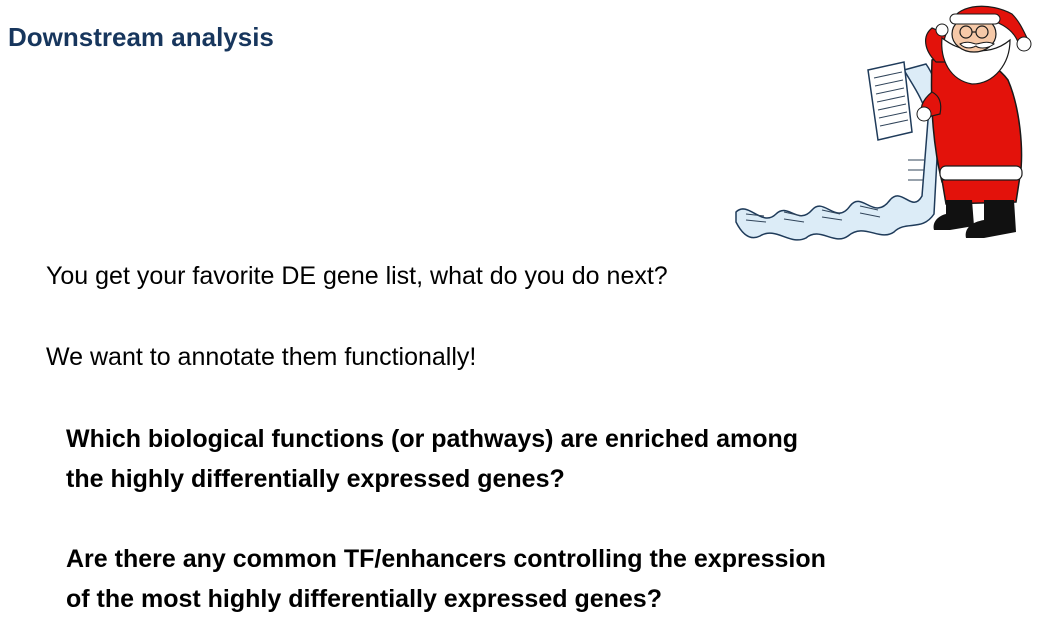 Image resolution: width=1043 pixels, height=623 pixels. I want to click on paper-icon, so click(890, 101).